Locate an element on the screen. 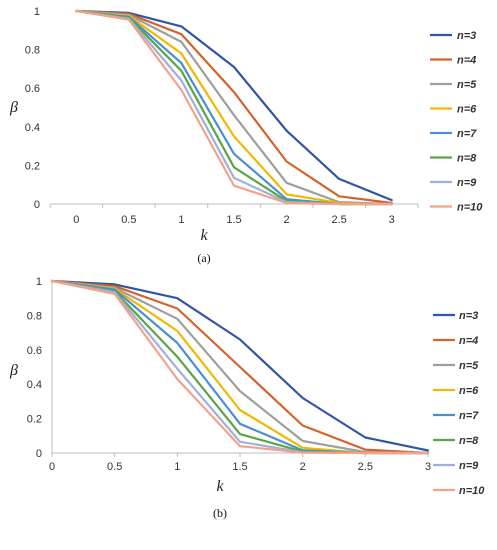 The height and width of the screenshot is (550, 497). panel-caption: (a) is located at coordinates (203, 258).